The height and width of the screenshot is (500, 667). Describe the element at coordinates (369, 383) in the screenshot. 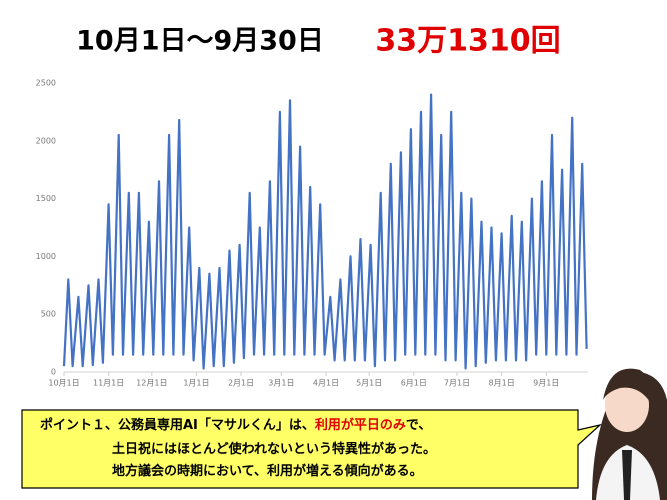

I see `x-tick-label: 5月1日` at that location.